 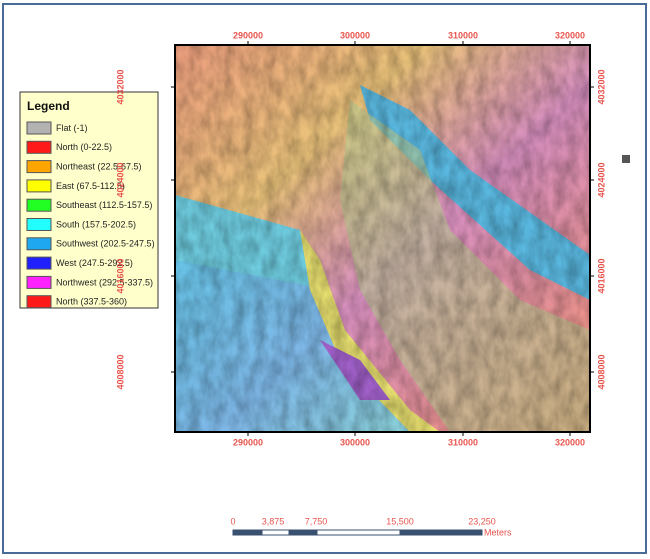 I want to click on y-label-left: 4032000, so click(x=120, y=86).